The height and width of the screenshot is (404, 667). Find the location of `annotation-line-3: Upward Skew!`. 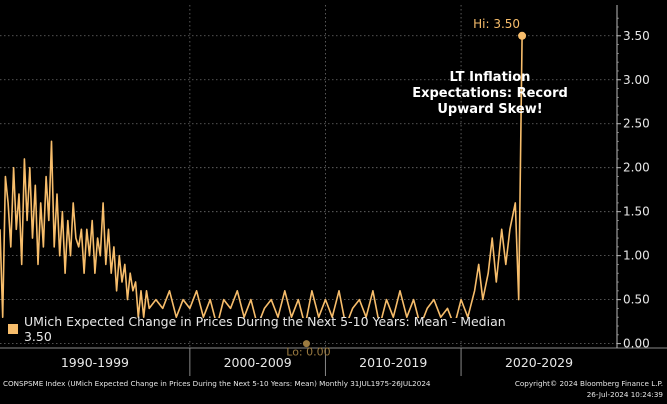

annotation-line-3: Upward Skew! is located at coordinates (490, 109).